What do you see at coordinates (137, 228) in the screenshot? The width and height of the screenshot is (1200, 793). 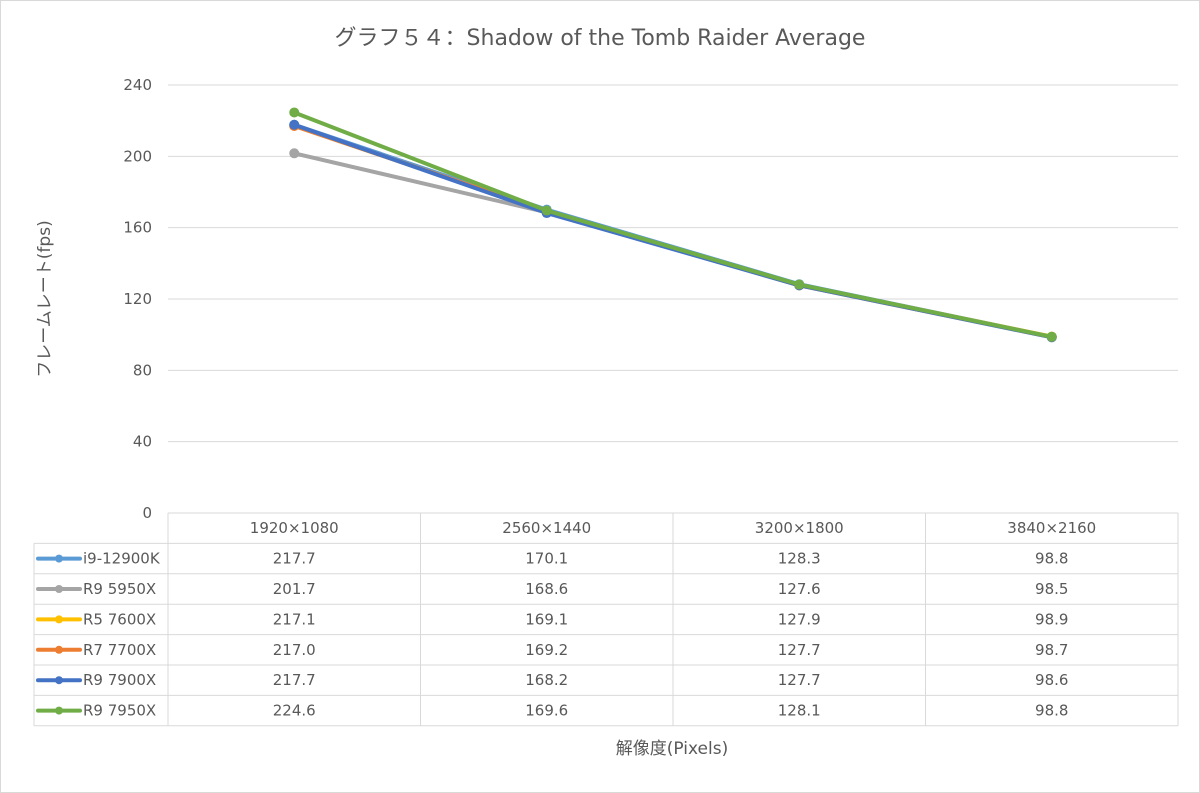 I see `y-tick-label: 160` at bounding box center [137, 228].